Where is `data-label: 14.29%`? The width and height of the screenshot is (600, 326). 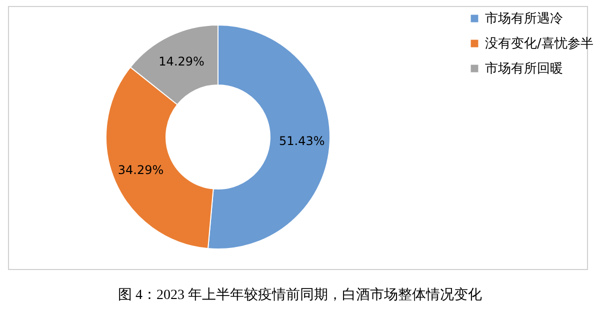
data-label: 14.29% is located at coordinates (181, 61).